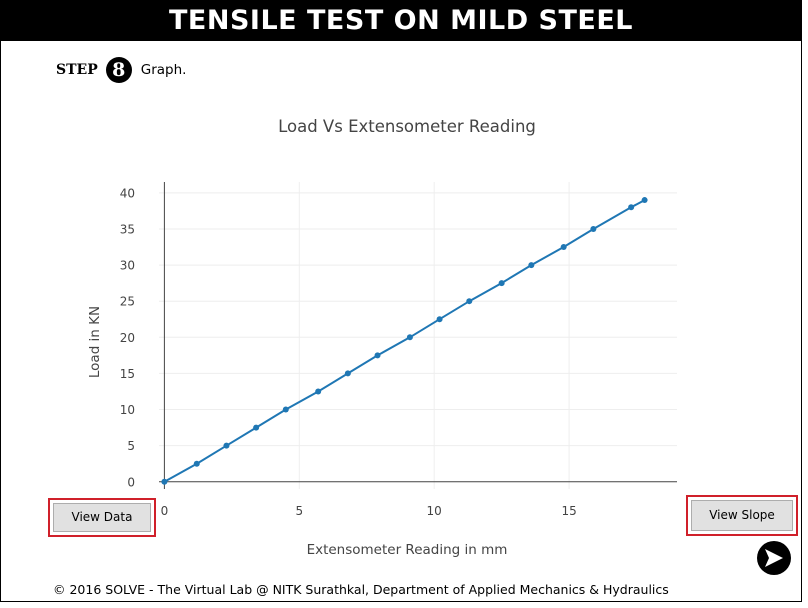  What do you see at coordinates (127, 193) in the screenshot?
I see `y-tick-label: 40` at bounding box center [127, 193].